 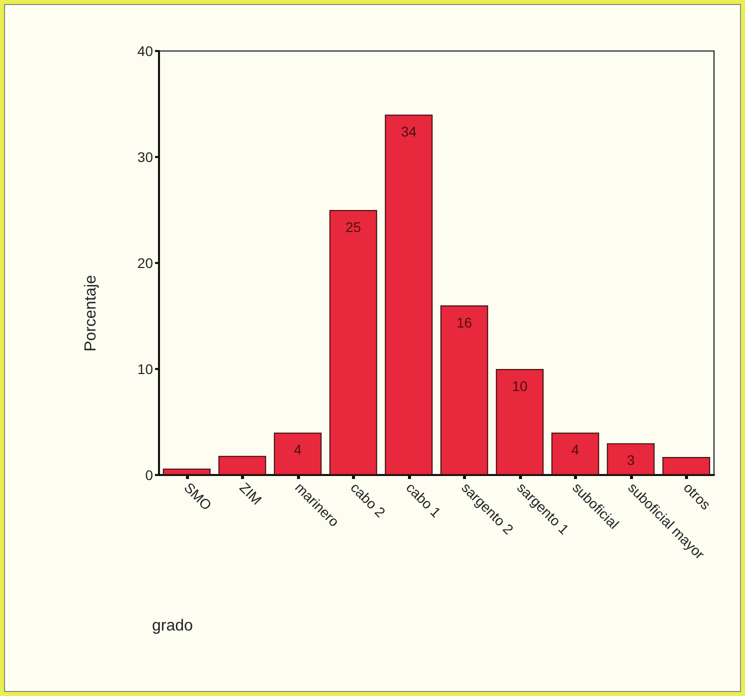 What do you see at coordinates (250, 493) in the screenshot?
I see `x-tick-label: ZIM` at bounding box center [250, 493].